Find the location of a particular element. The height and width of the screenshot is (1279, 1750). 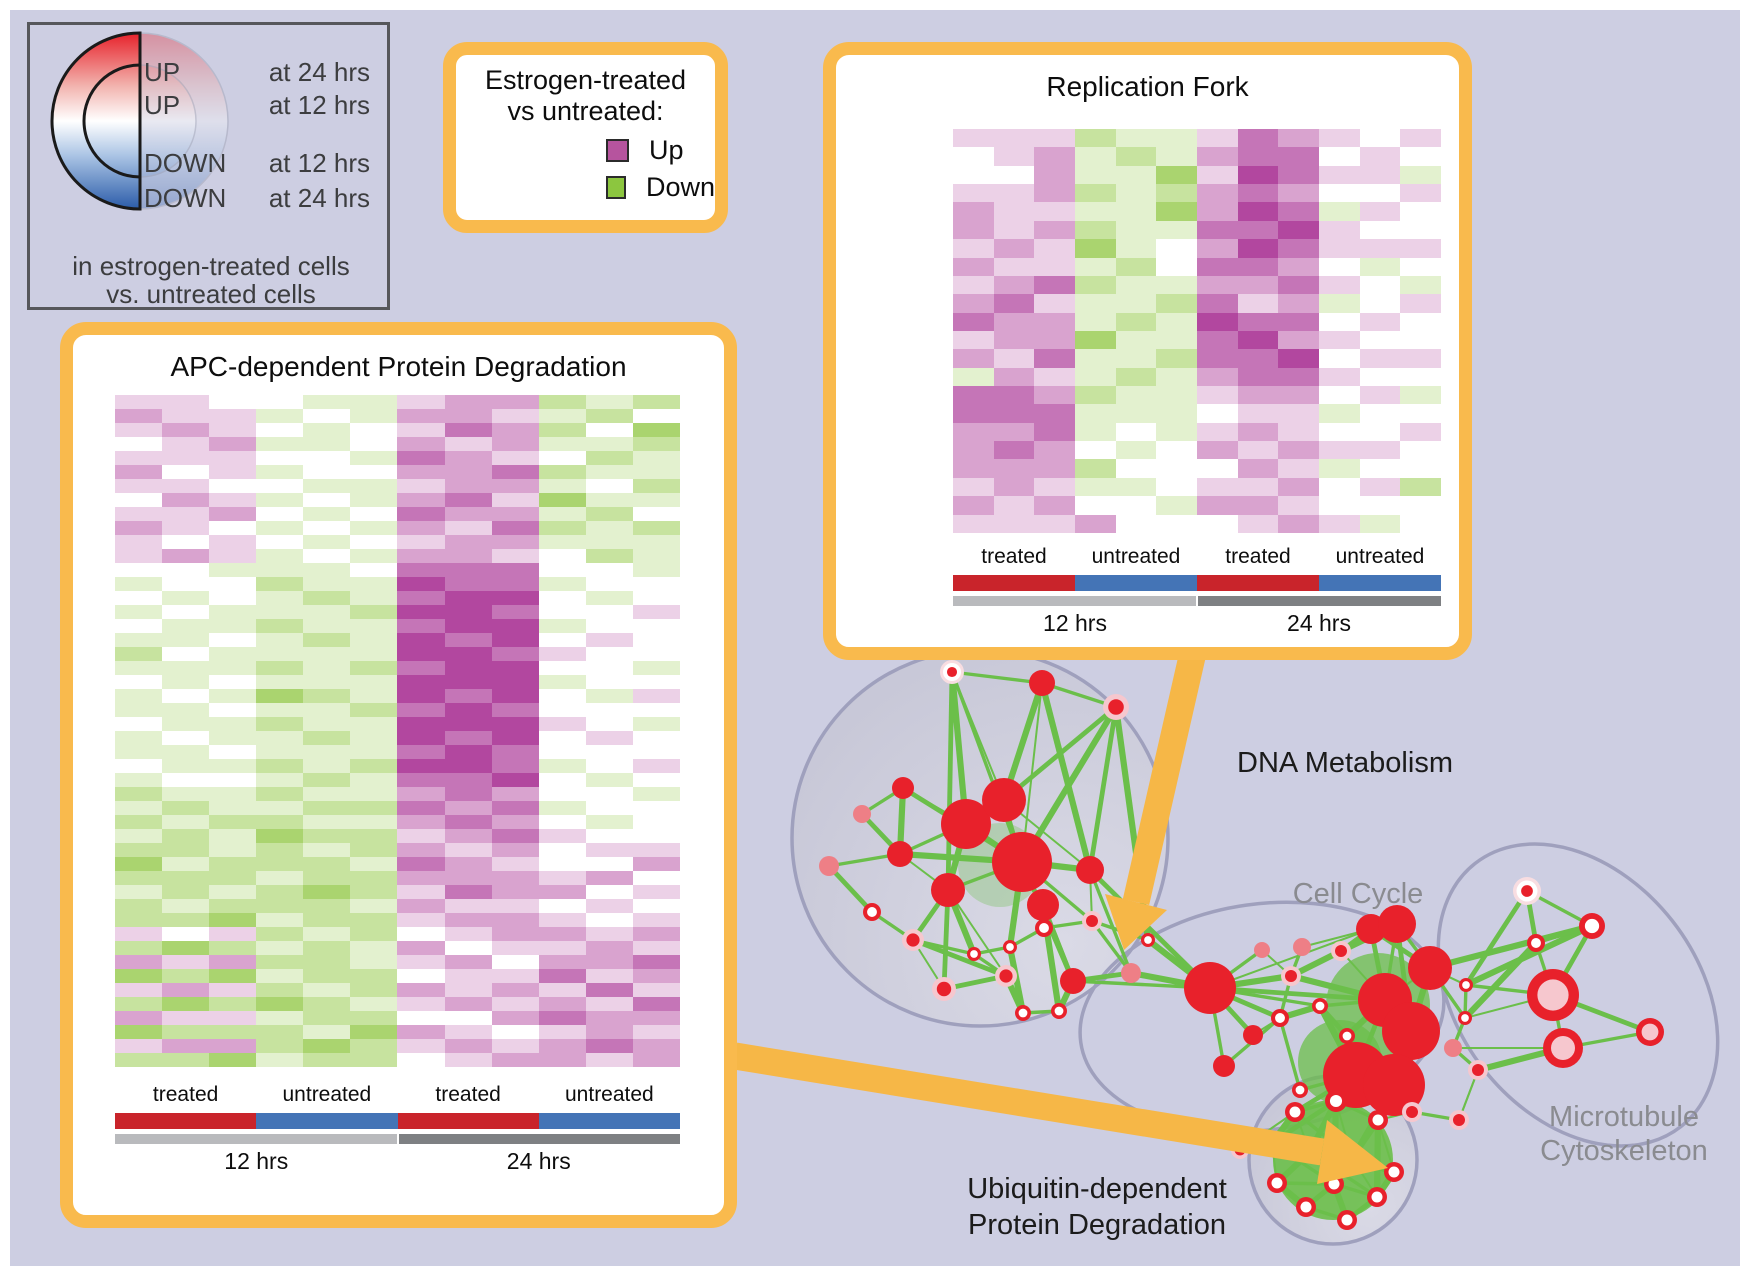

network-edge is located at coordinates (1500, 980).